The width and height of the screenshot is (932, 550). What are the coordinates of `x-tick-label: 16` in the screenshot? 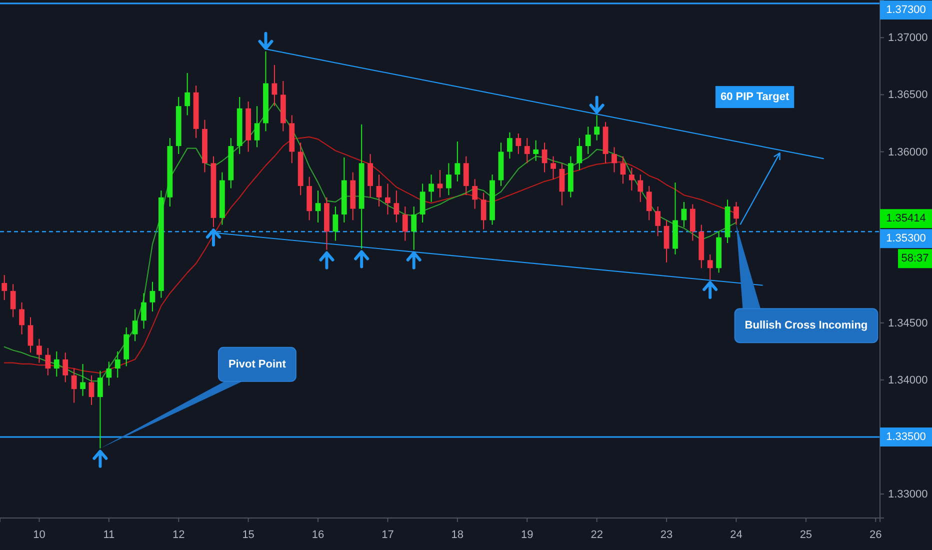 It's located at (318, 534).